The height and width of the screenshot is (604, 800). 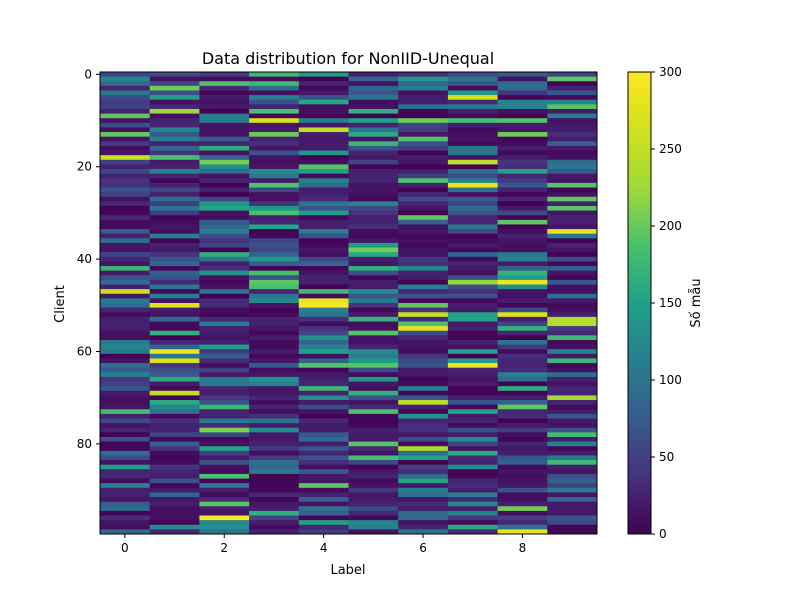 What do you see at coordinates (663, 534) in the screenshot?
I see `colorbar-tick-label: 0` at bounding box center [663, 534].